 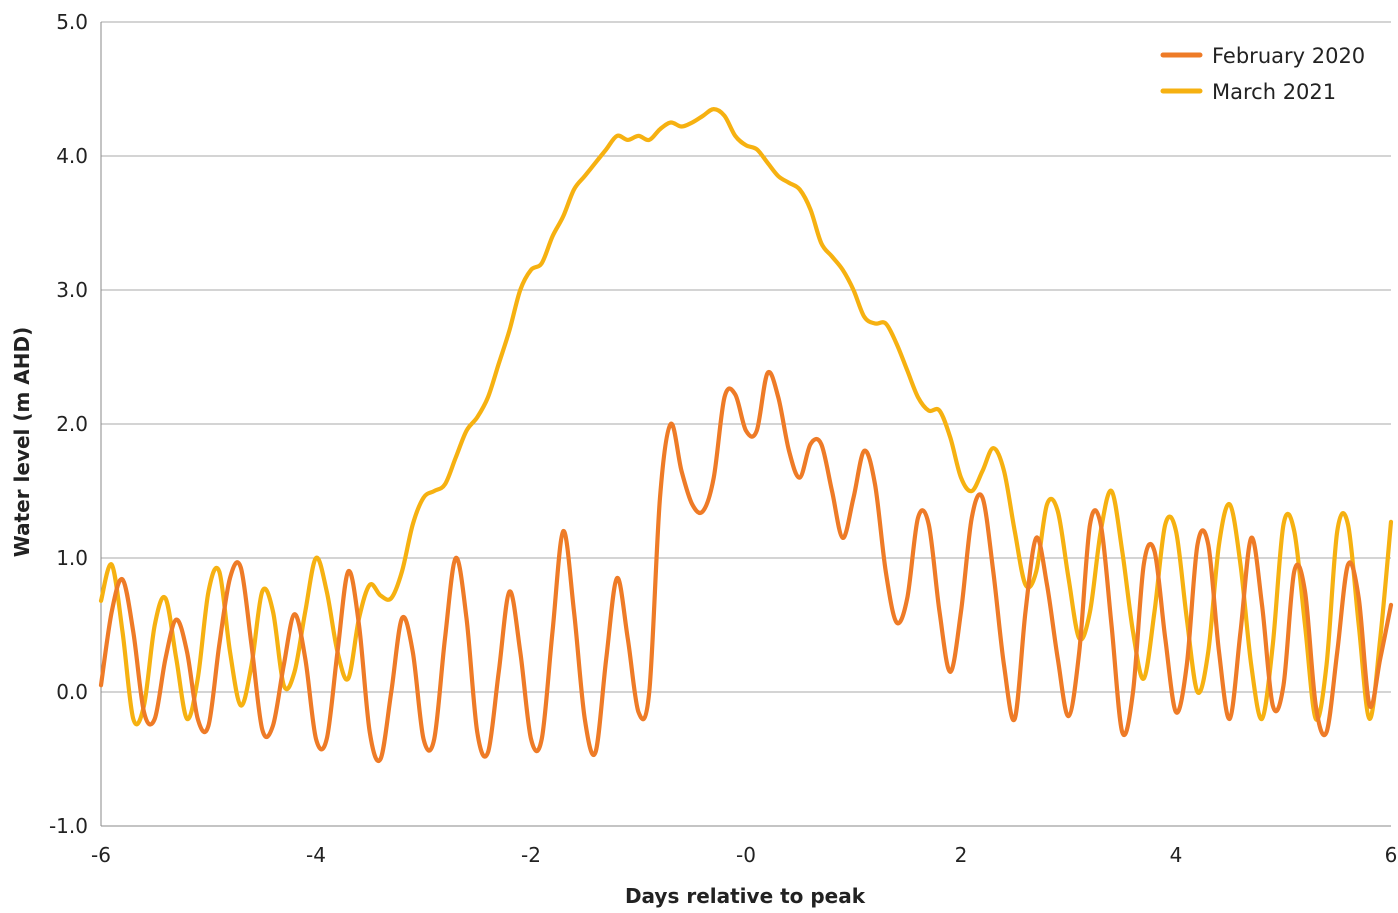 I want to click on x-axis-title: Days relative to peak, so click(x=745, y=896).